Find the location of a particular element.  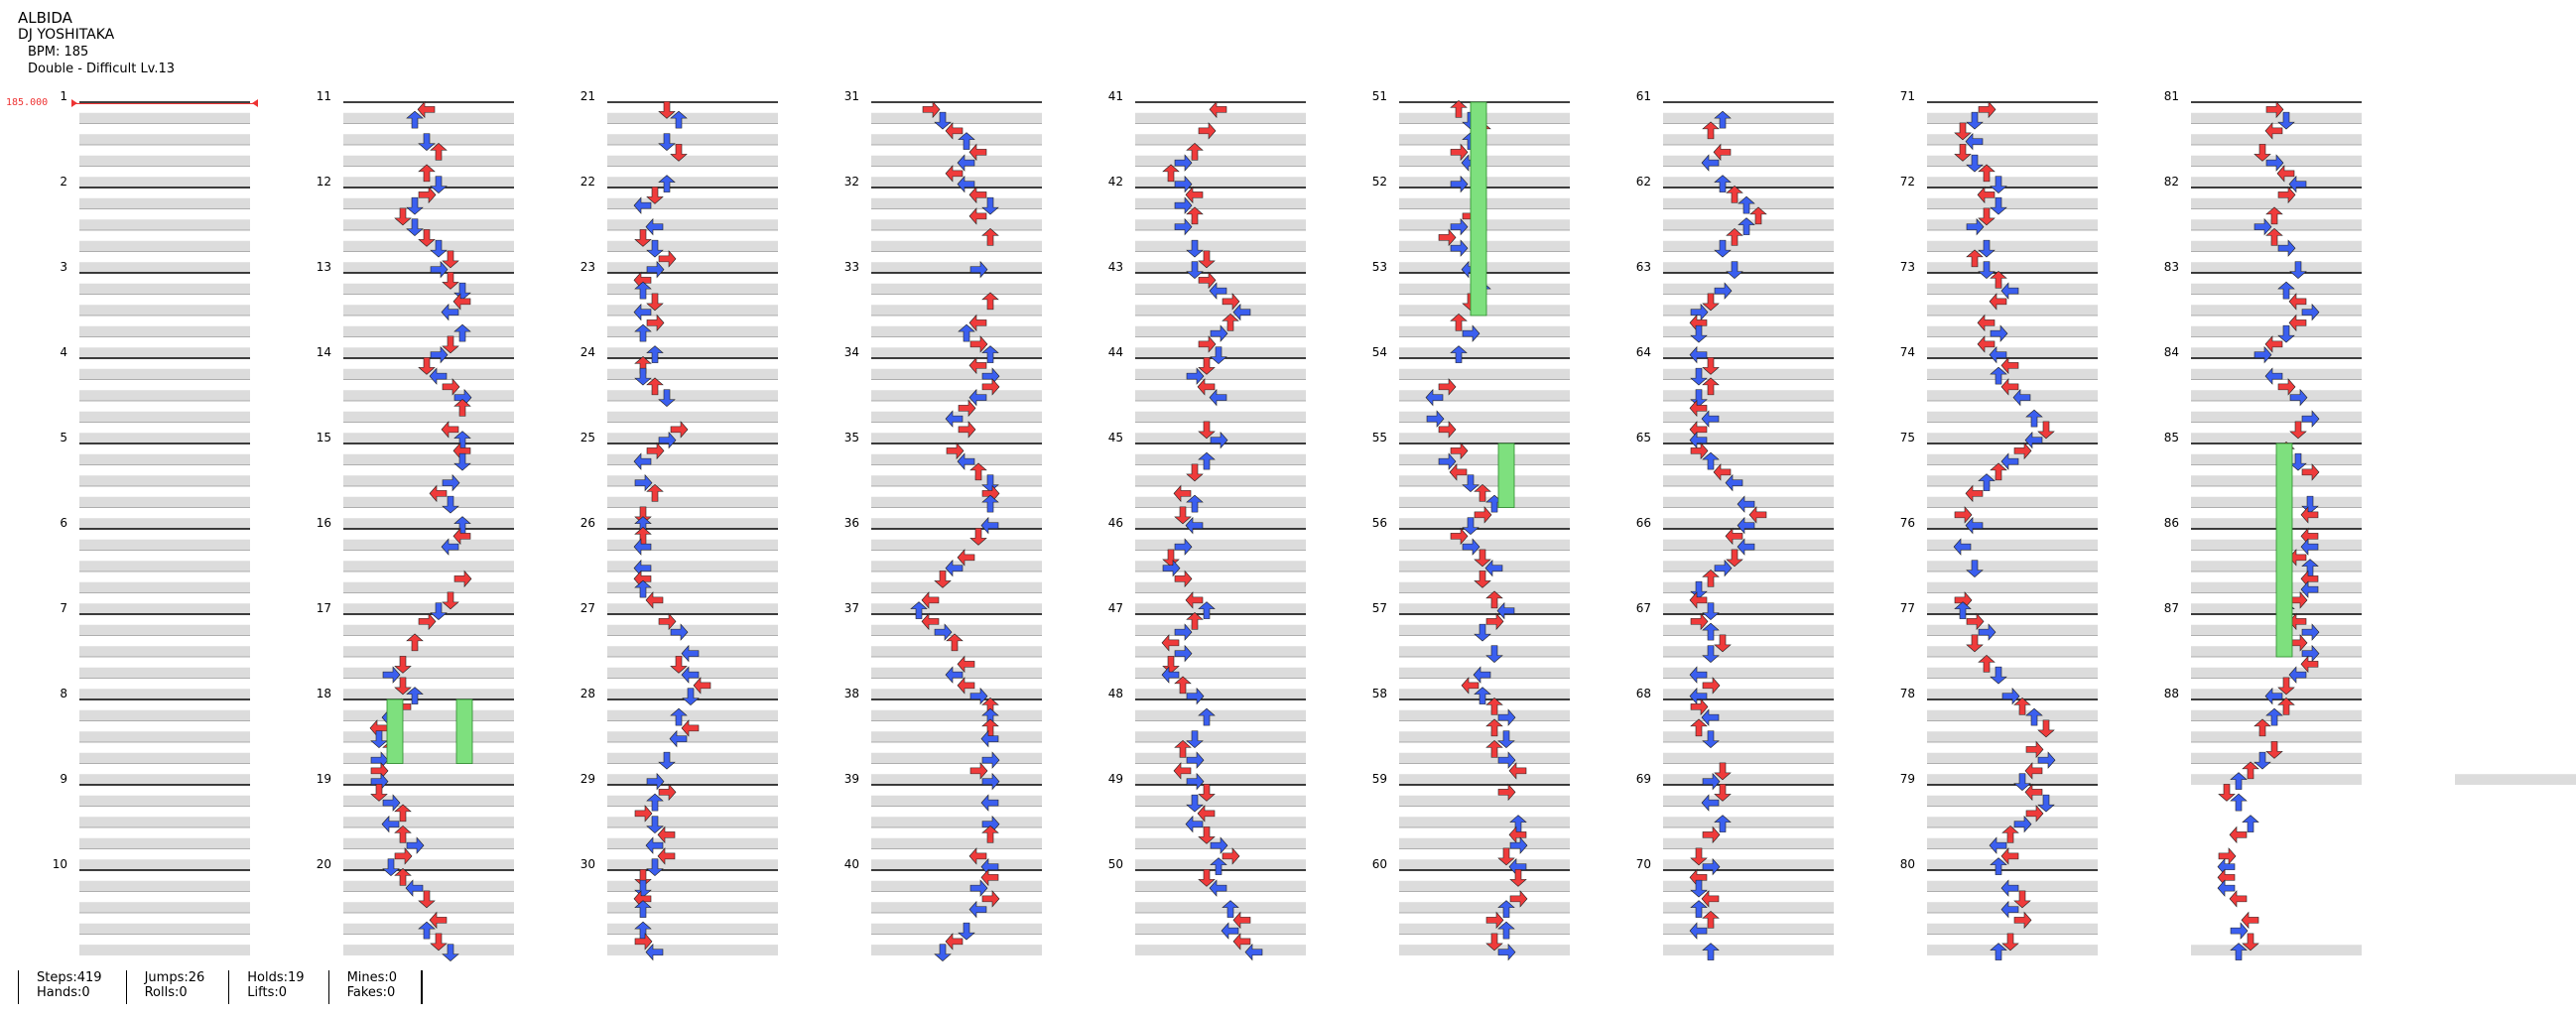

measure-number: 82 is located at coordinates (2171, 182).